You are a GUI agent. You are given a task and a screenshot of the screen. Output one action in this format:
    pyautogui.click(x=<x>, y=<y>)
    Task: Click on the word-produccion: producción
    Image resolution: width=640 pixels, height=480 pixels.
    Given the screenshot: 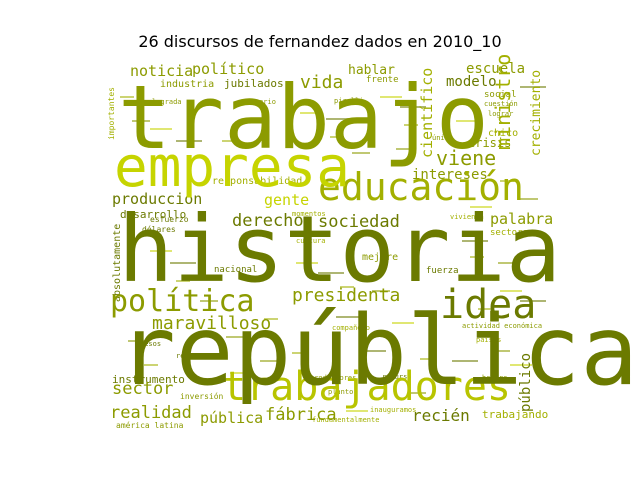 What is the action you would take?
    pyautogui.click(x=157, y=199)
    